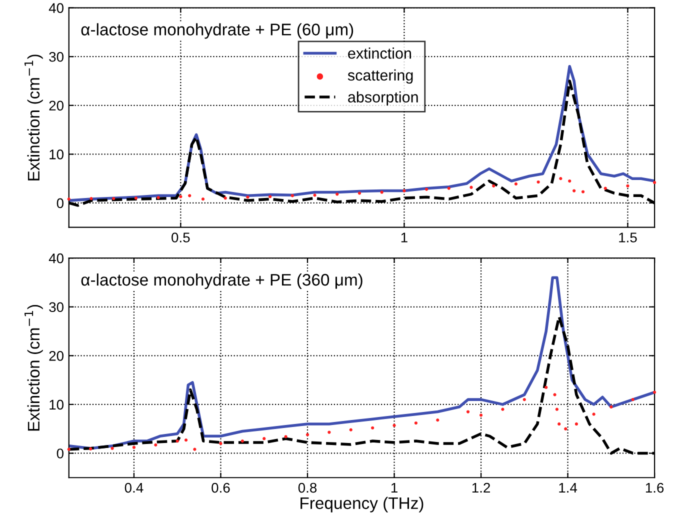 Image resolution: width=689 pixels, height=522 pixels. Describe the element at coordinates (628, 237) in the screenshot. I see `x-tick-label: 1.5` at that location.